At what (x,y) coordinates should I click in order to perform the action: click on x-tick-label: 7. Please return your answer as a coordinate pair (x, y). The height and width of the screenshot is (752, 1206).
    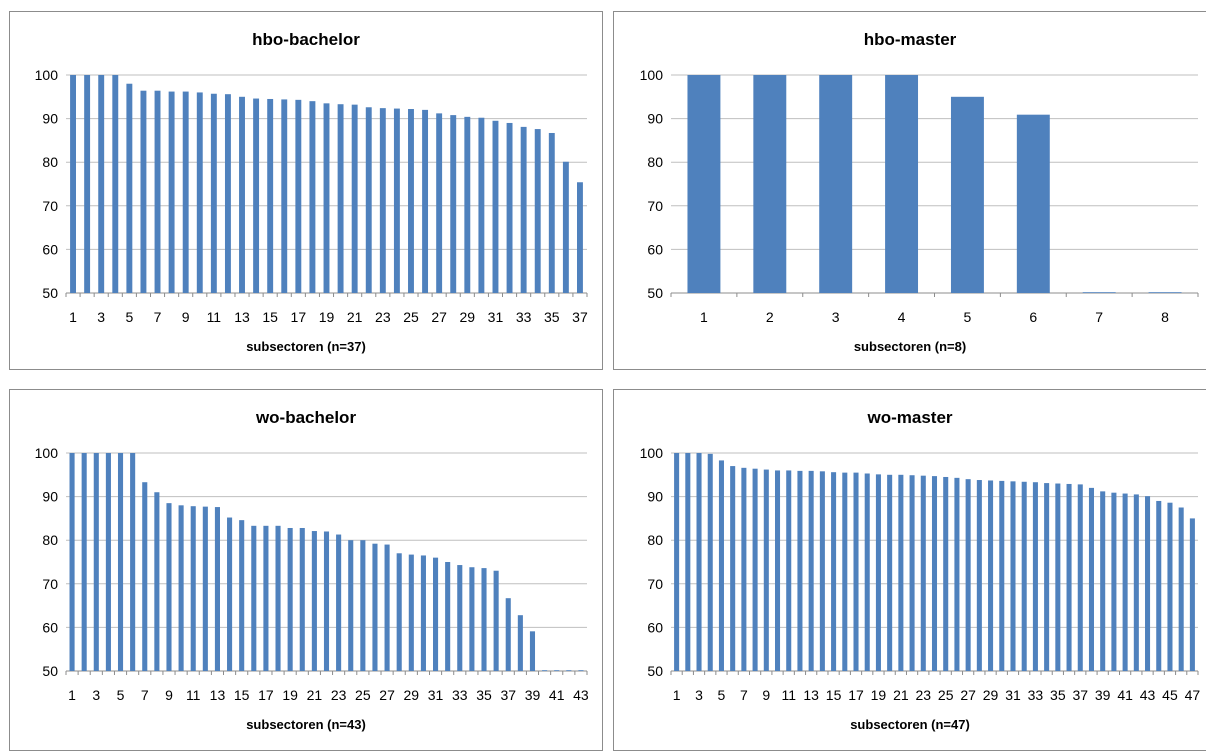
    Looking at the image, I should click on (744, 695).